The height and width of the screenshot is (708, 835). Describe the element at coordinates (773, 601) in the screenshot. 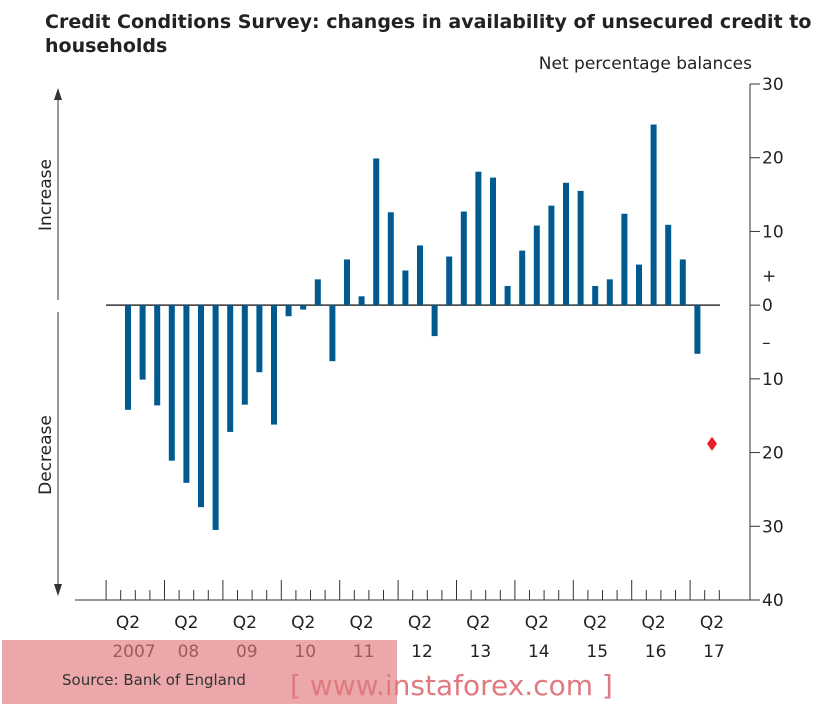

I see `y-tick-label: 40` at that location.